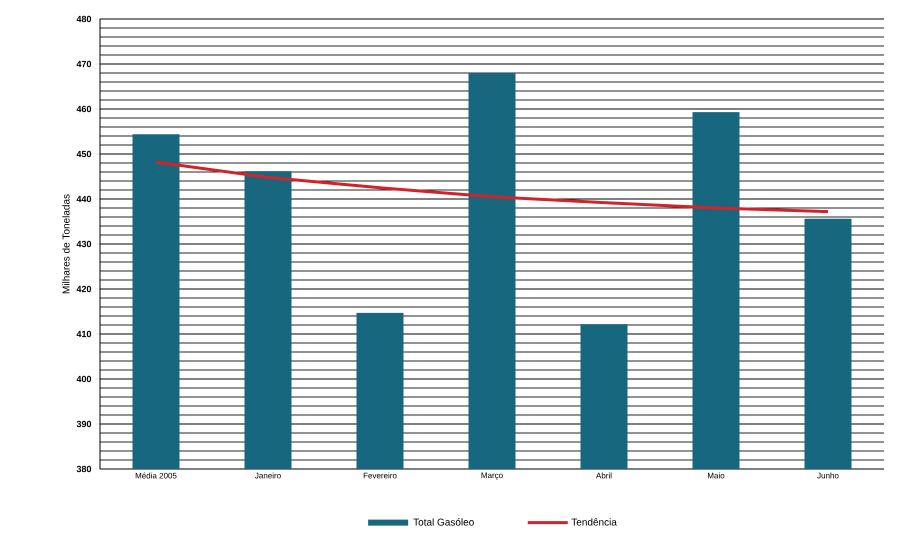 The image size is (902, 534). What do you see at coordinates (84, 469) in the screenshot?
I see `y-tick-label: 380` at bounding box center [84, 469].